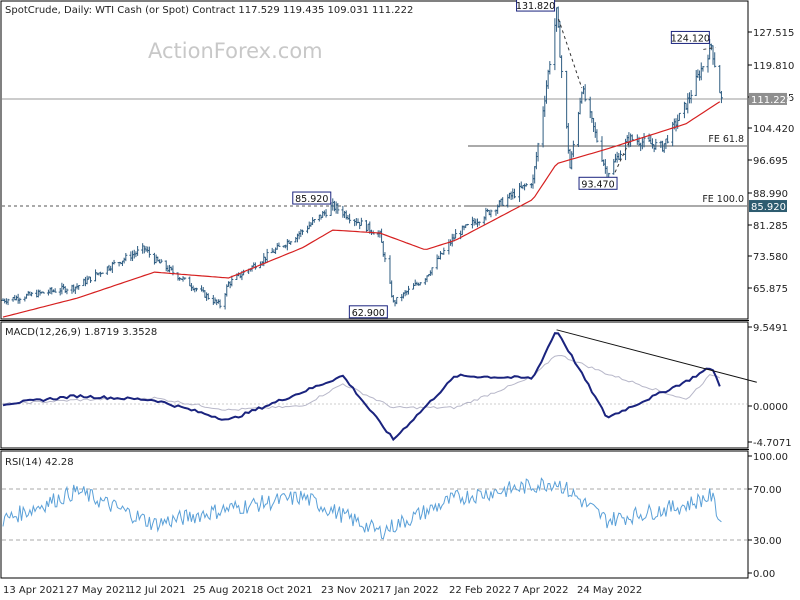 Image resolution: width=800 pixels, height=600 pixels. I want to click on rsi-title: RSI(14) 42.28, so click(39, 462).